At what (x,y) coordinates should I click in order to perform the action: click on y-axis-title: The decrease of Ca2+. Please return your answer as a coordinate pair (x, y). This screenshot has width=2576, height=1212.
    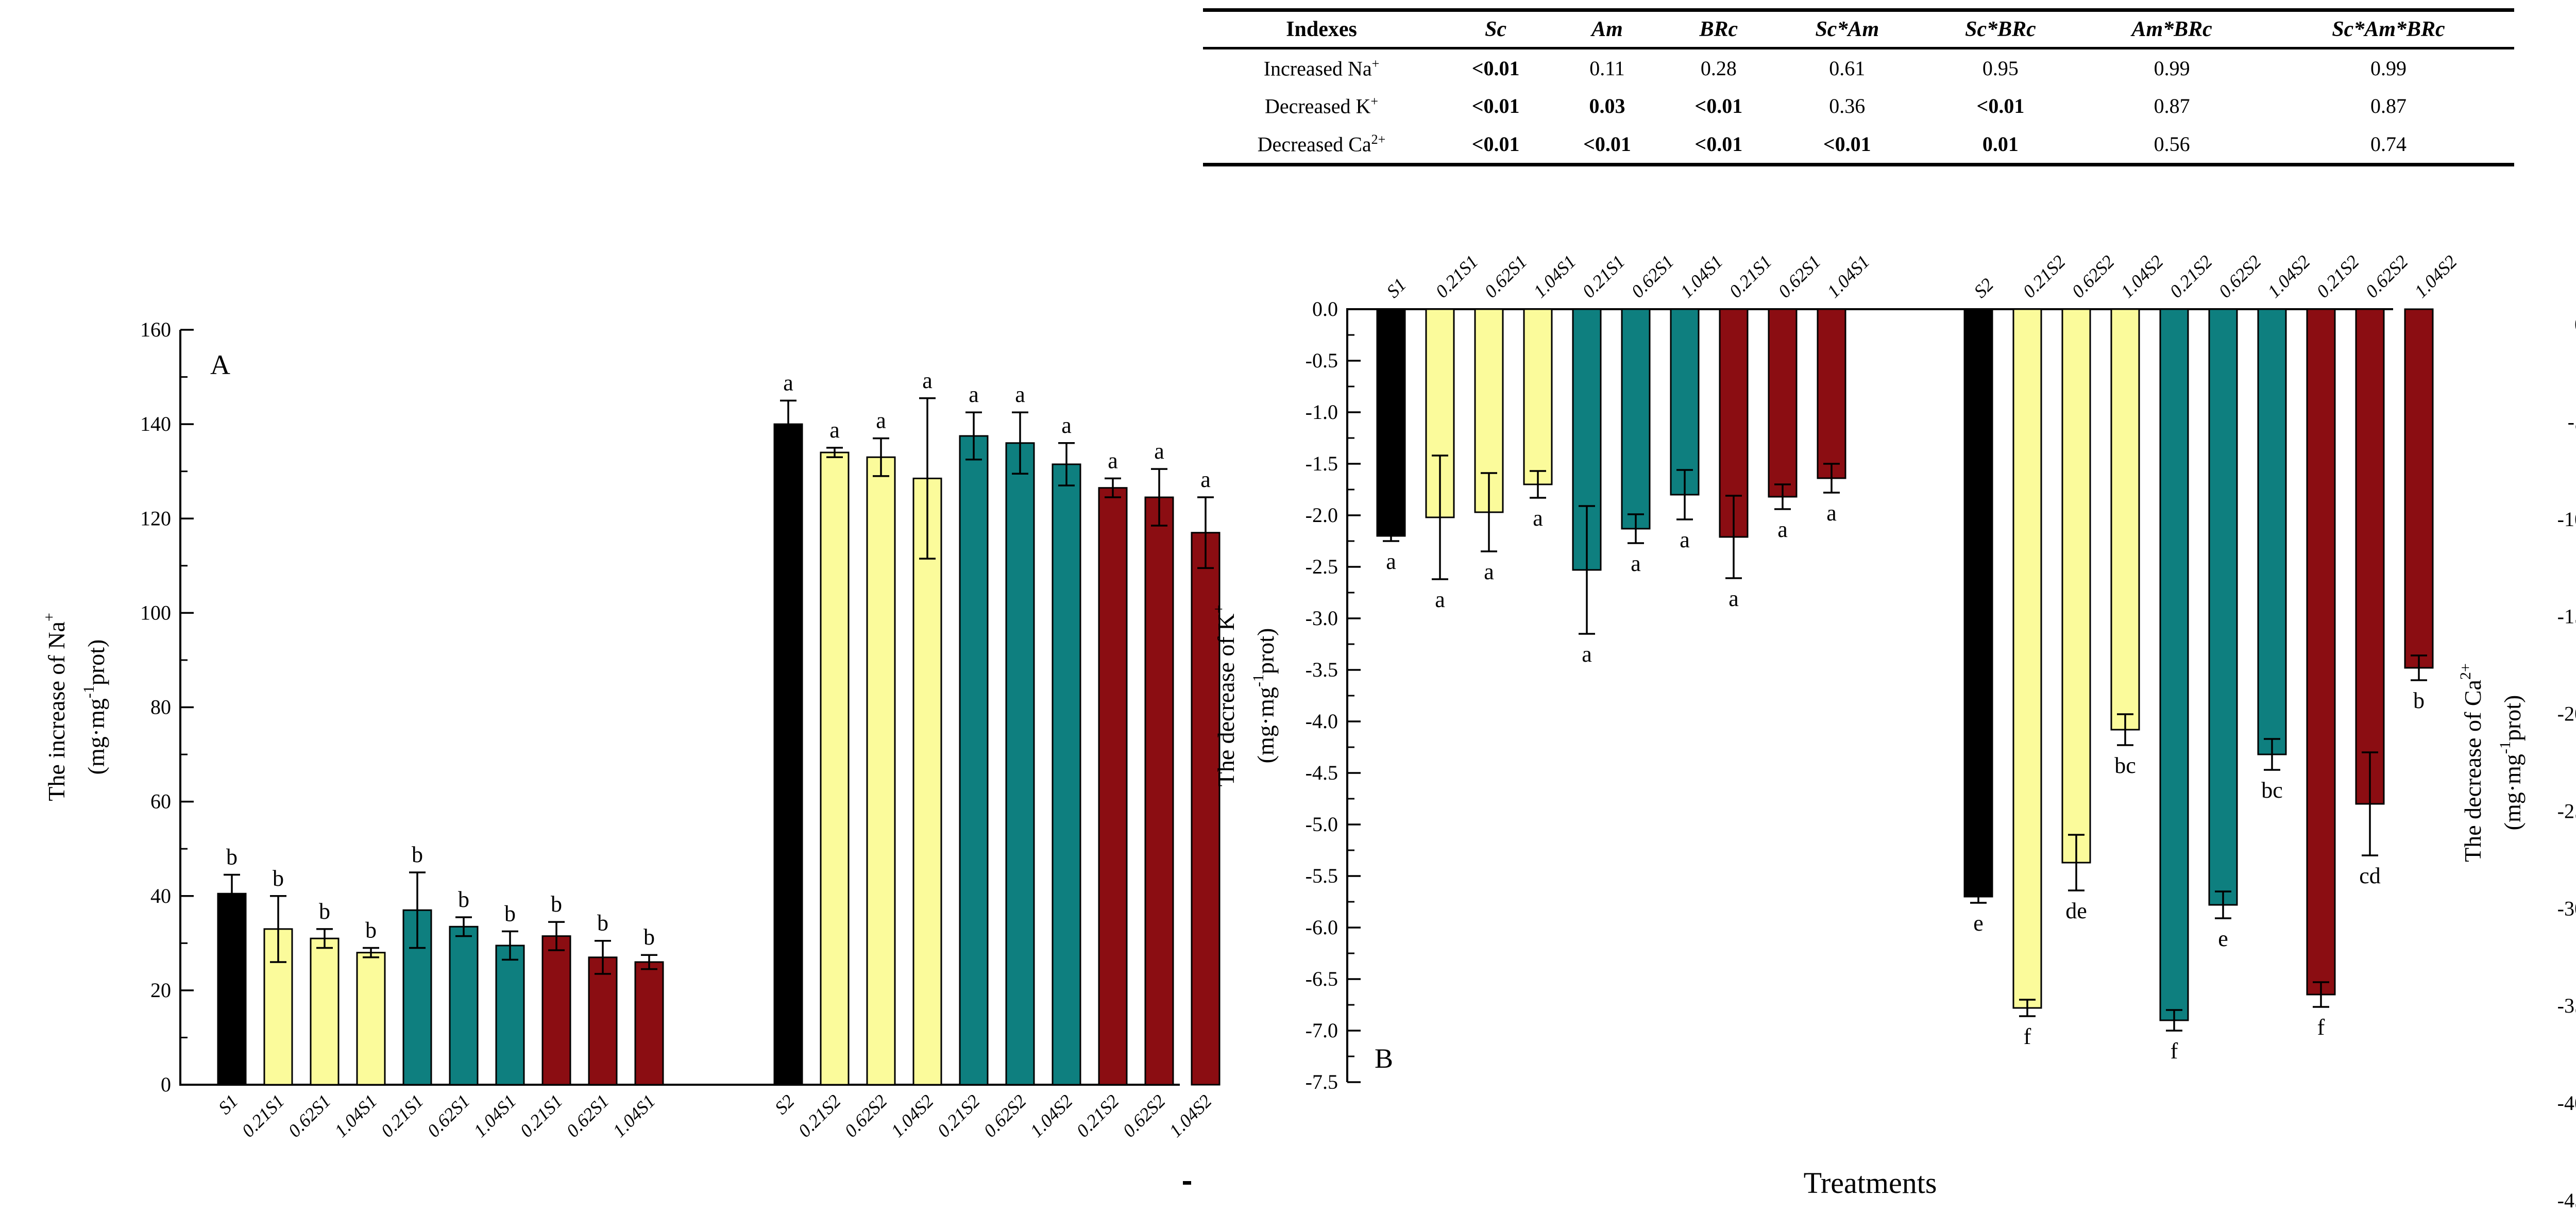
    Looking at the image, I should click on (2471, 762).